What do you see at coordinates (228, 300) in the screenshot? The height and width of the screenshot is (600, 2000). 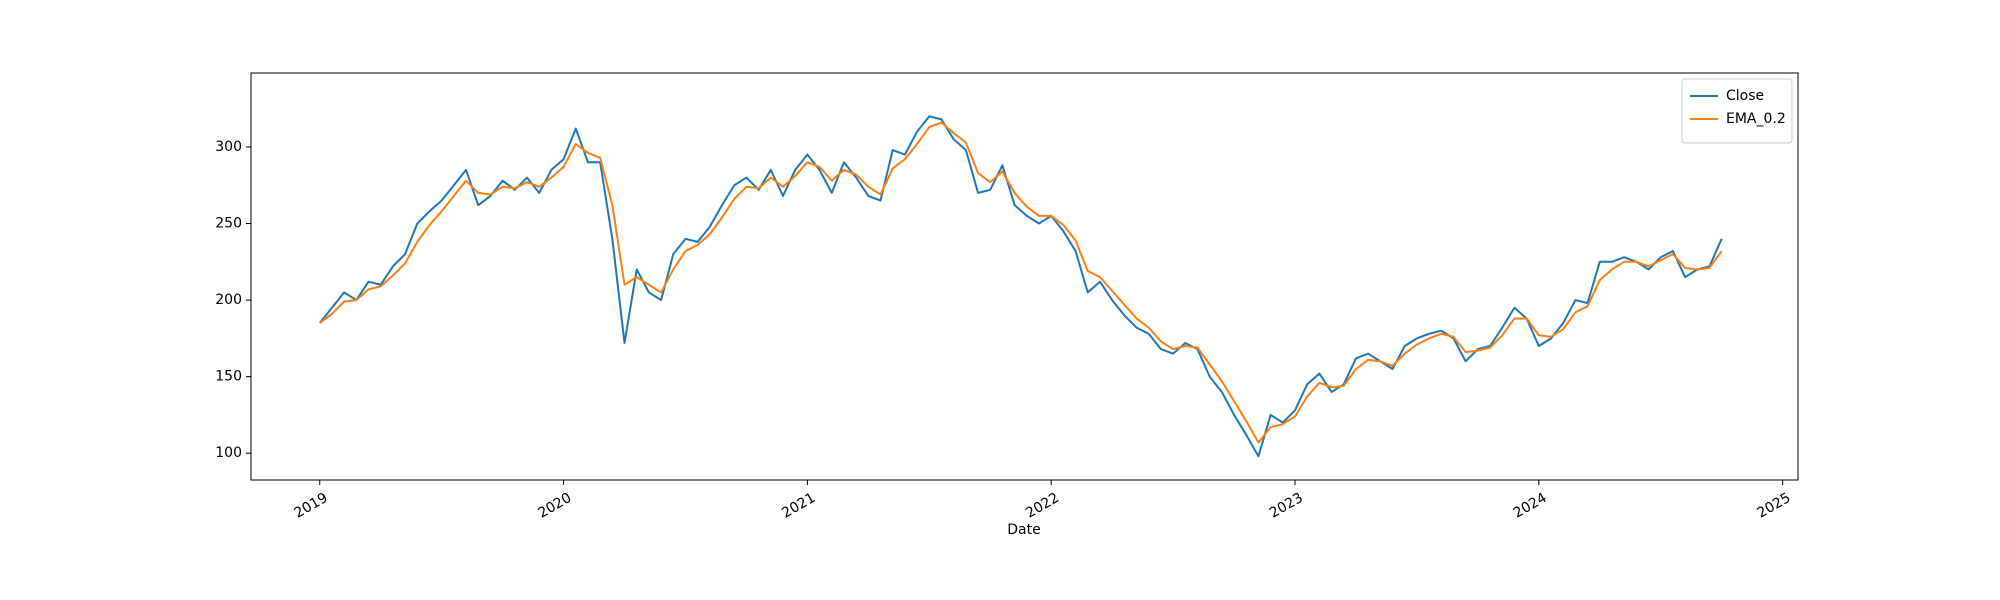 I see `y-tick-label: 200` at bounding box center [228, 300].